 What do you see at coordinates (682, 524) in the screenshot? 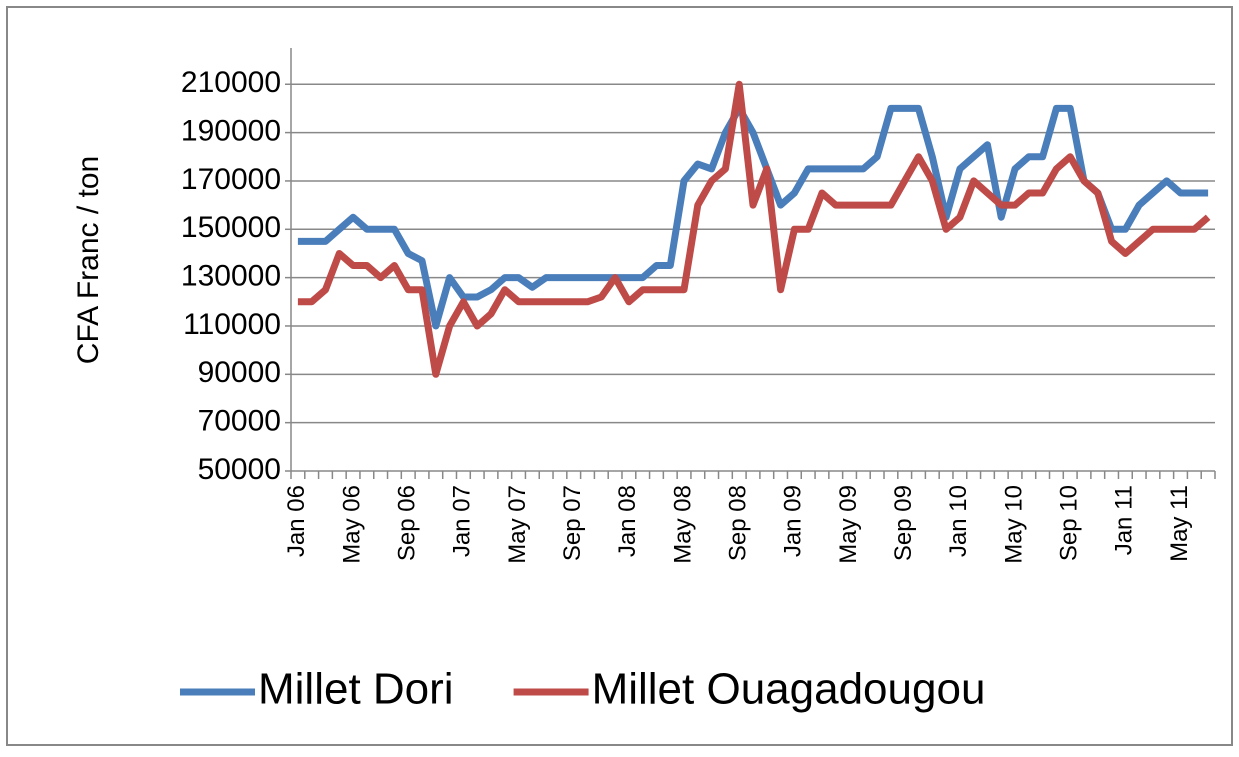
I see `x-tick-label: May 08` at bounding box center [682, 524].